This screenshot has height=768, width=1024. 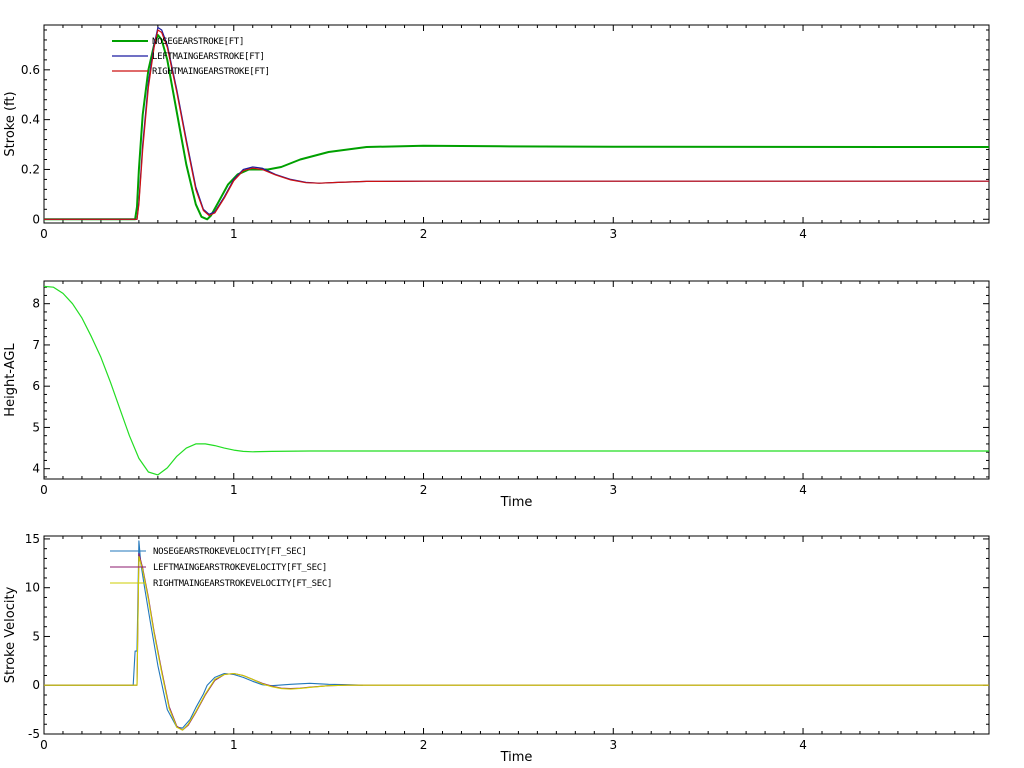 What do you see at coordinates (36, 469) in the screenshot?
I see `y-tick-label: 4` at bounding box center [36, 469].